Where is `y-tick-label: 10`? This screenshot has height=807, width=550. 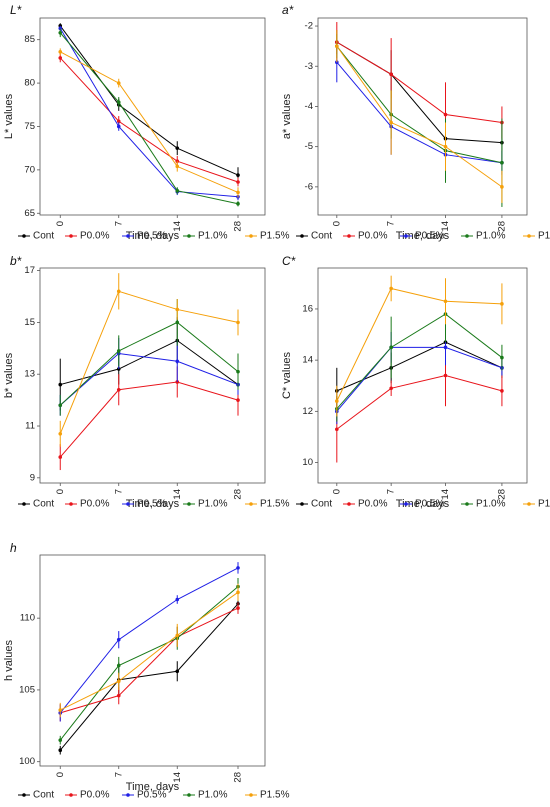 y-tick-label: 10 is located at coordinates (307, 462).